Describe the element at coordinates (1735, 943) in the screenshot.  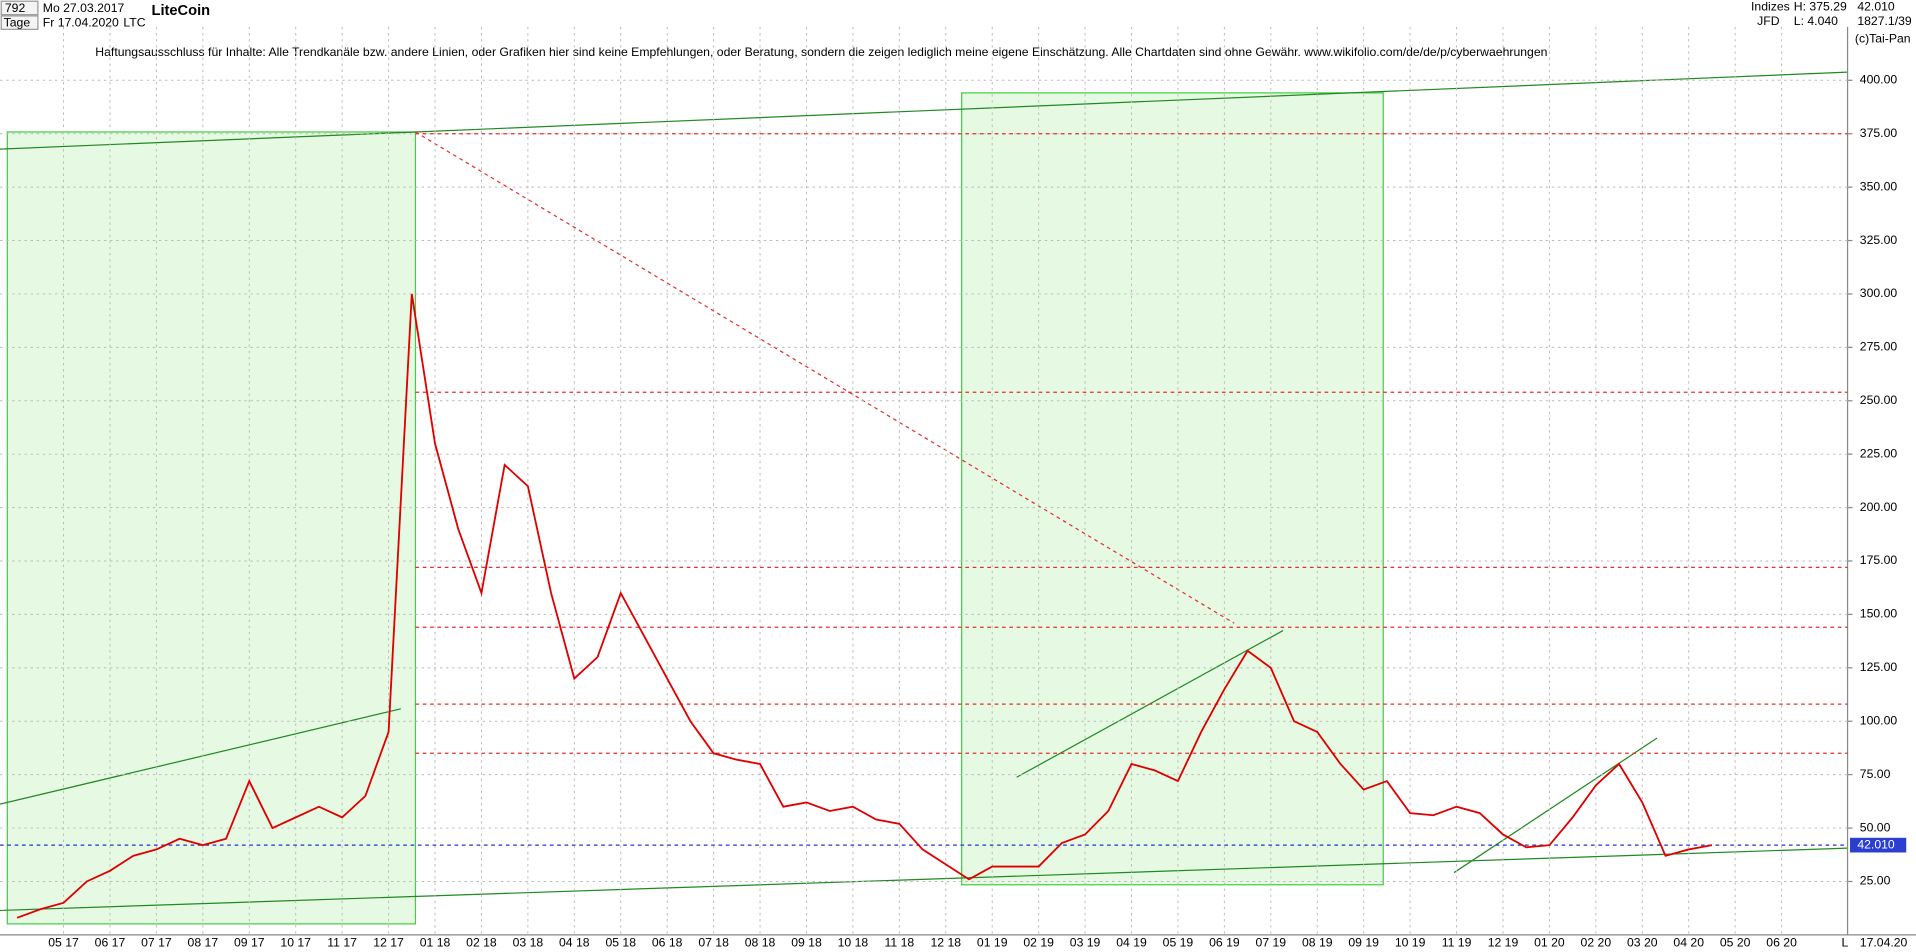
I see `x-tick-label: 05 20` at that location.